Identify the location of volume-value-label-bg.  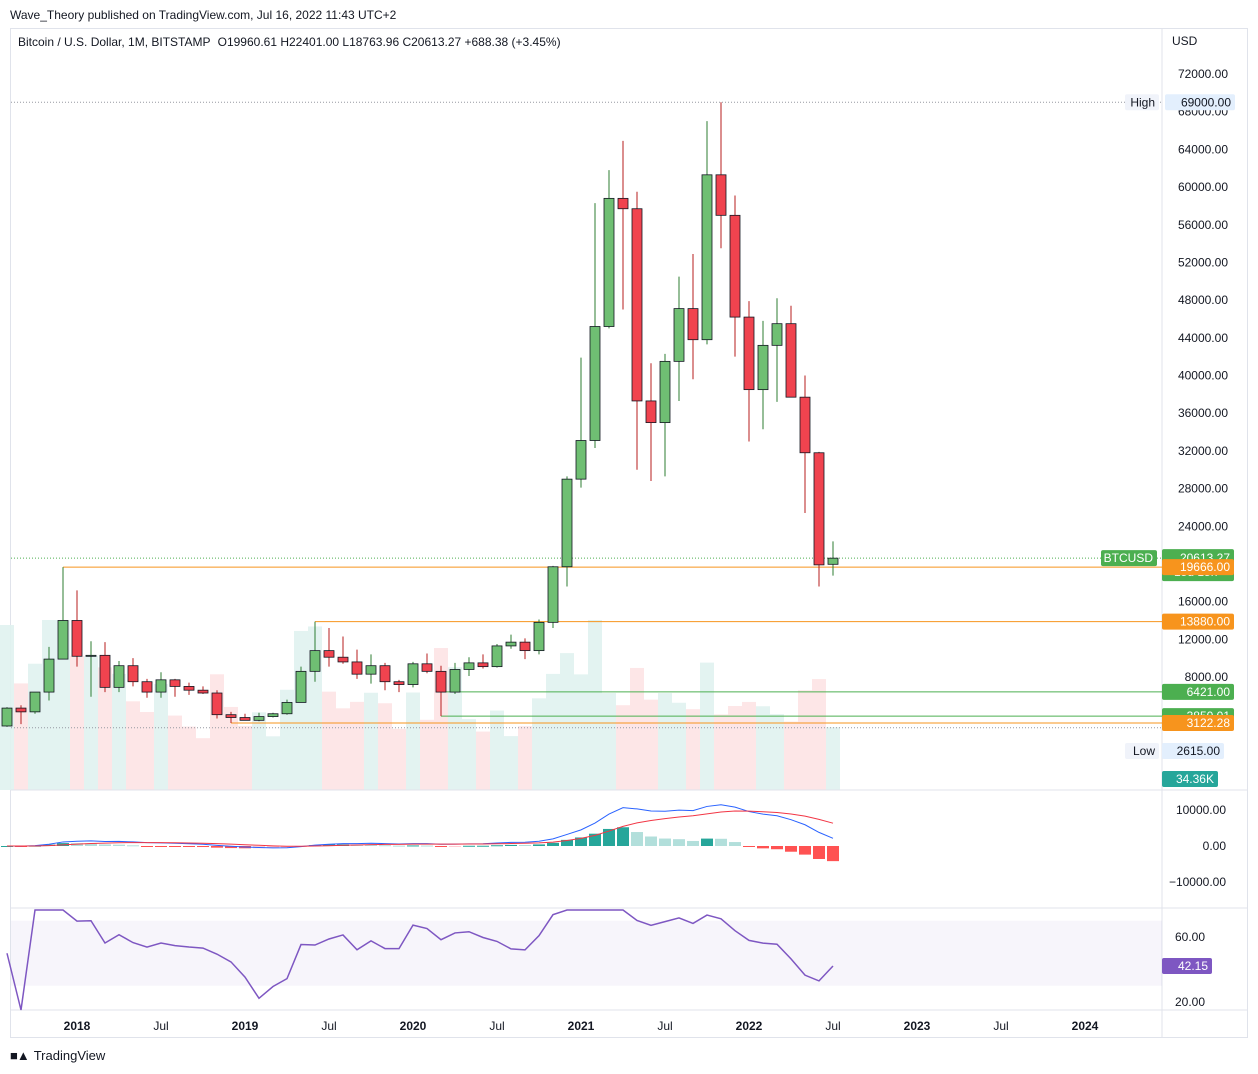
(1190, 779).